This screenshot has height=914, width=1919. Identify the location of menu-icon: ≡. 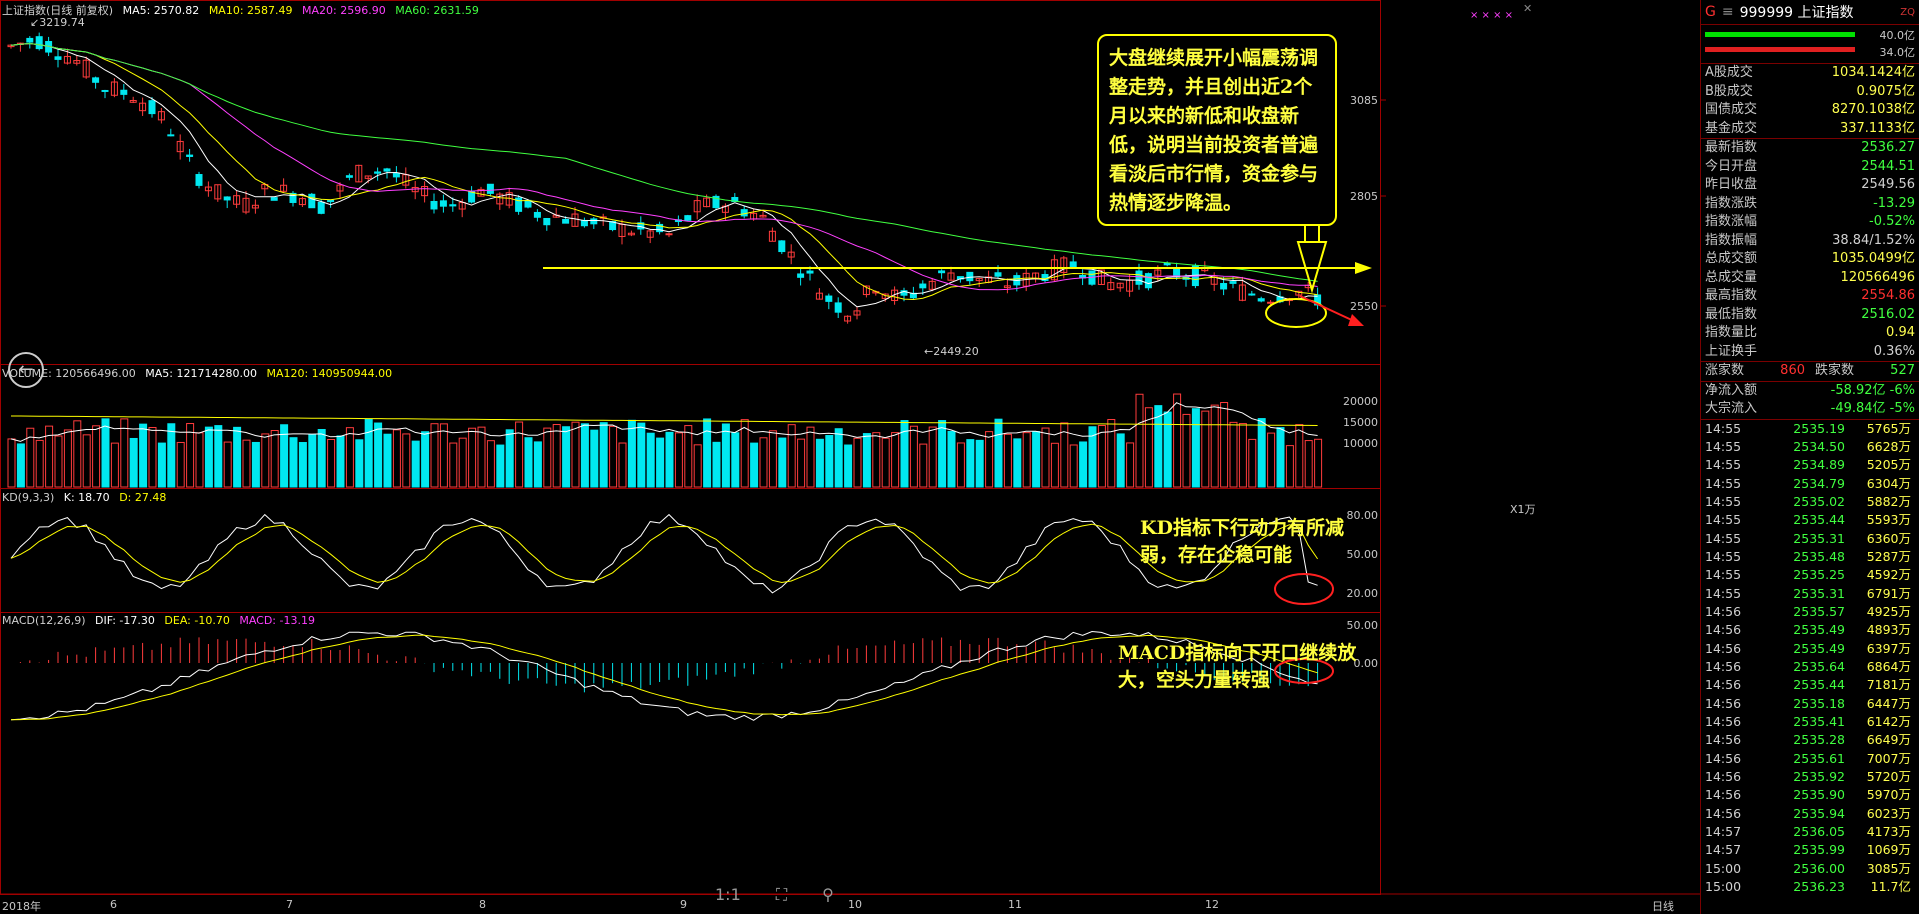
(1727, 12).